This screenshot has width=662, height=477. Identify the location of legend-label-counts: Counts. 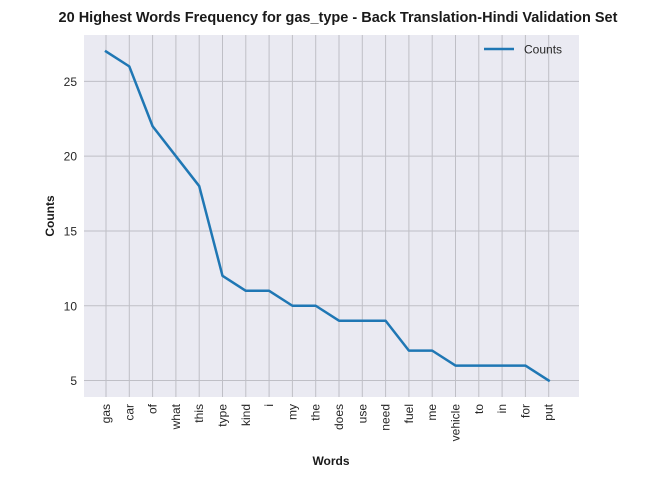
(543, 50).